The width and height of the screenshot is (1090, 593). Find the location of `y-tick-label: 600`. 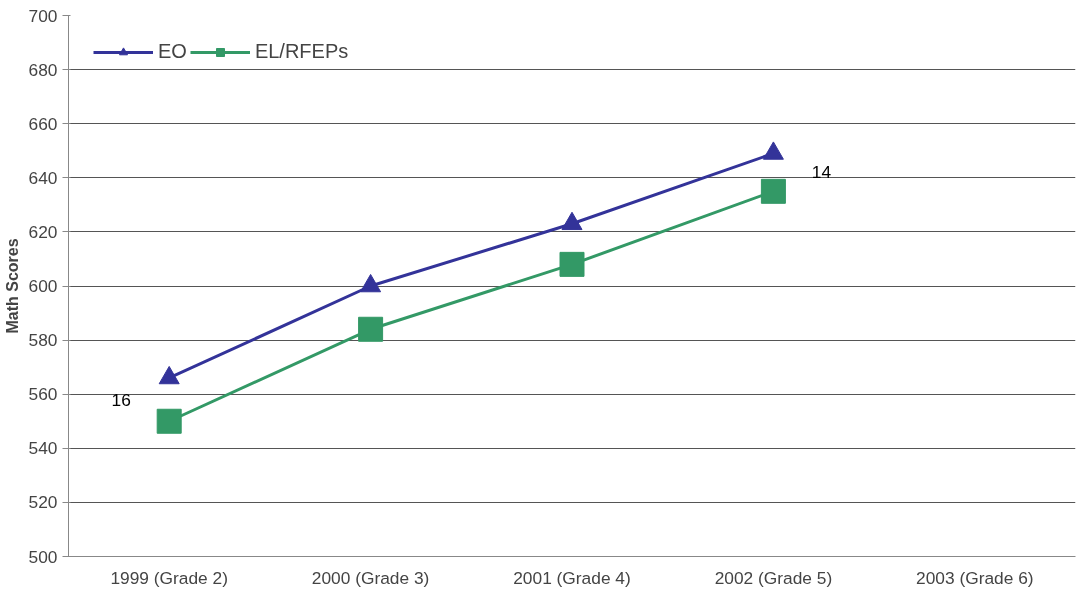

y-tick-label: 600 is located at coordinates (43, 286).